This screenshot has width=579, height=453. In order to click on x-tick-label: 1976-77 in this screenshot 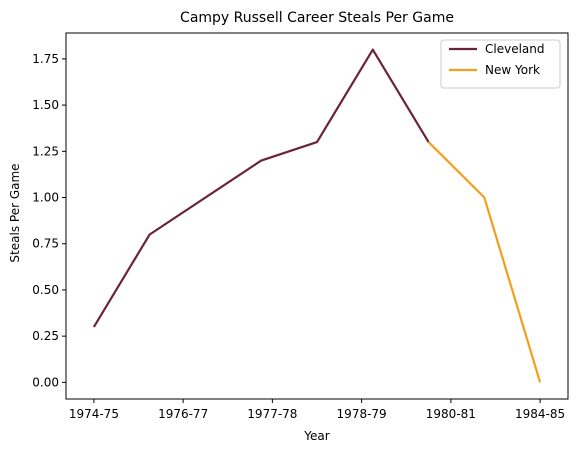, I will do `click(183, 414)`.